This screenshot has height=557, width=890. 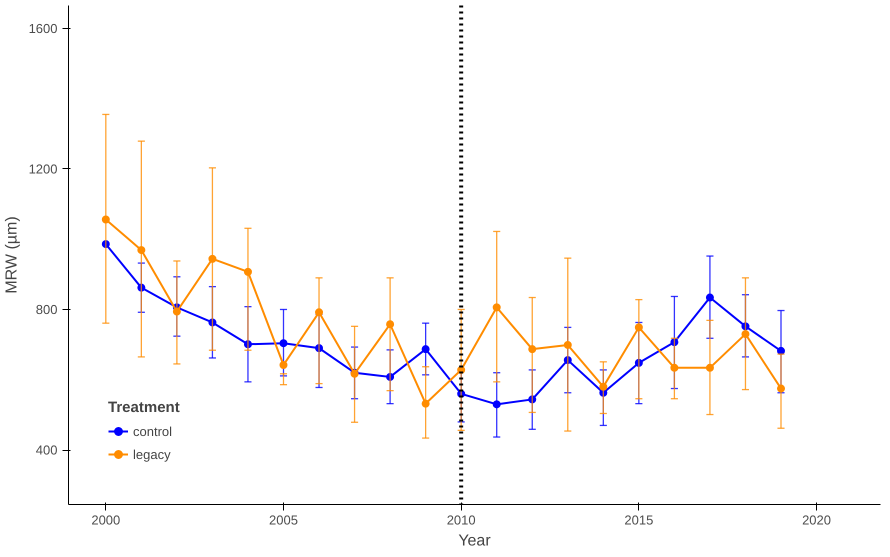 I want to click on x-axis-title: Year, so click(x=475, y=541).